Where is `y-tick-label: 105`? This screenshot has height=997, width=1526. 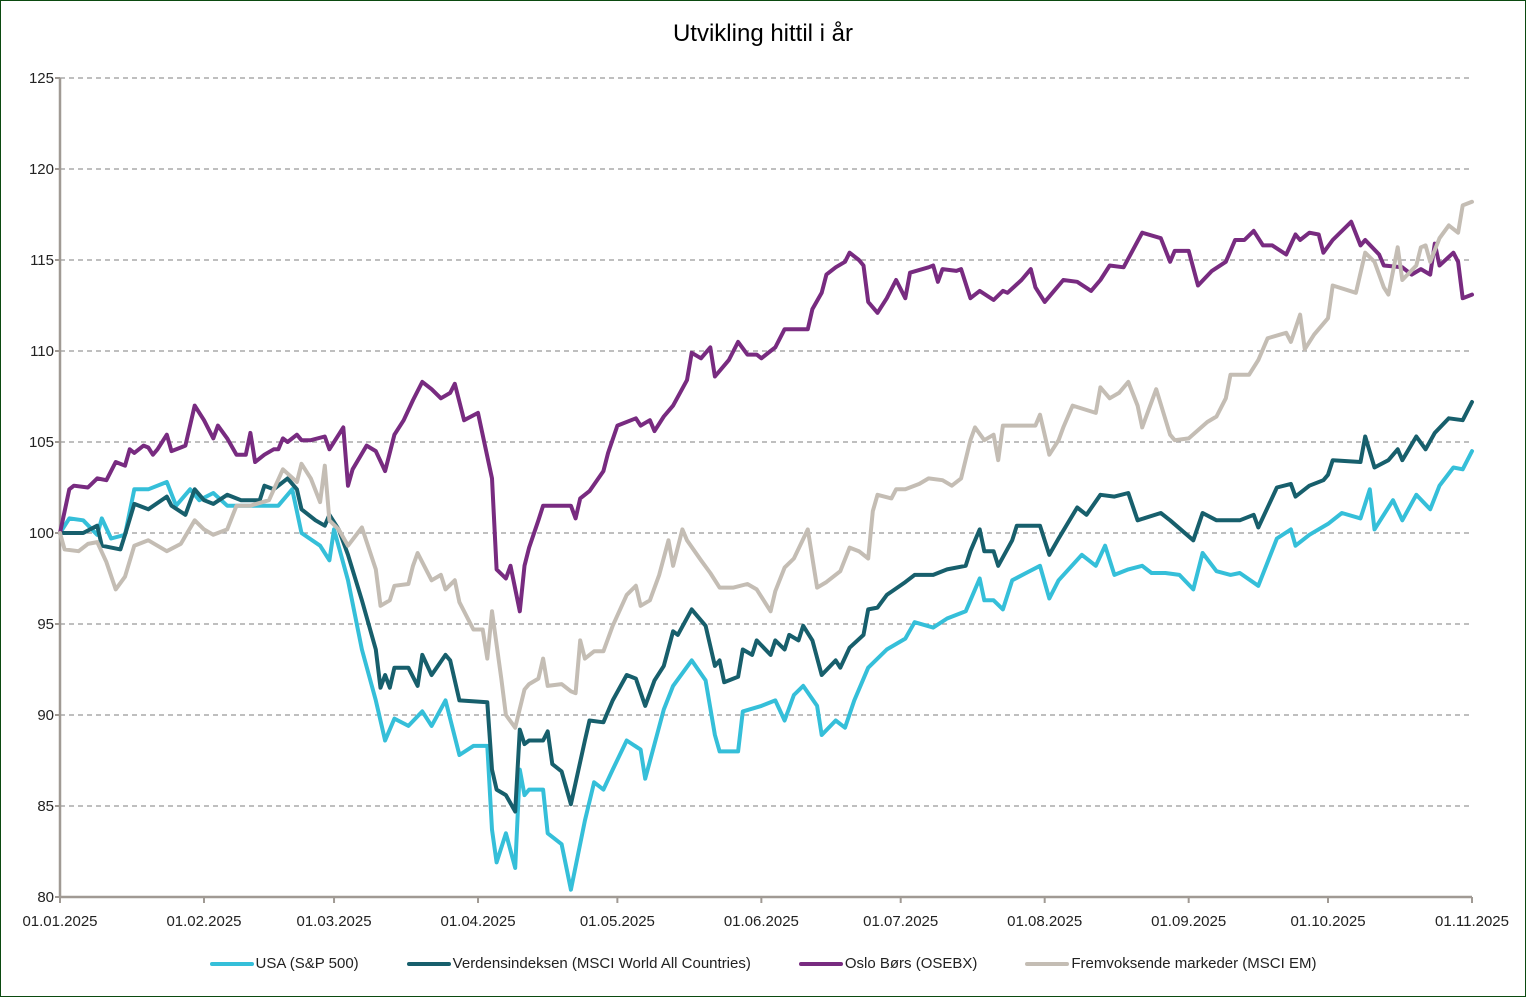 y-tick-label: 105 is located at coordinates (41, 442).